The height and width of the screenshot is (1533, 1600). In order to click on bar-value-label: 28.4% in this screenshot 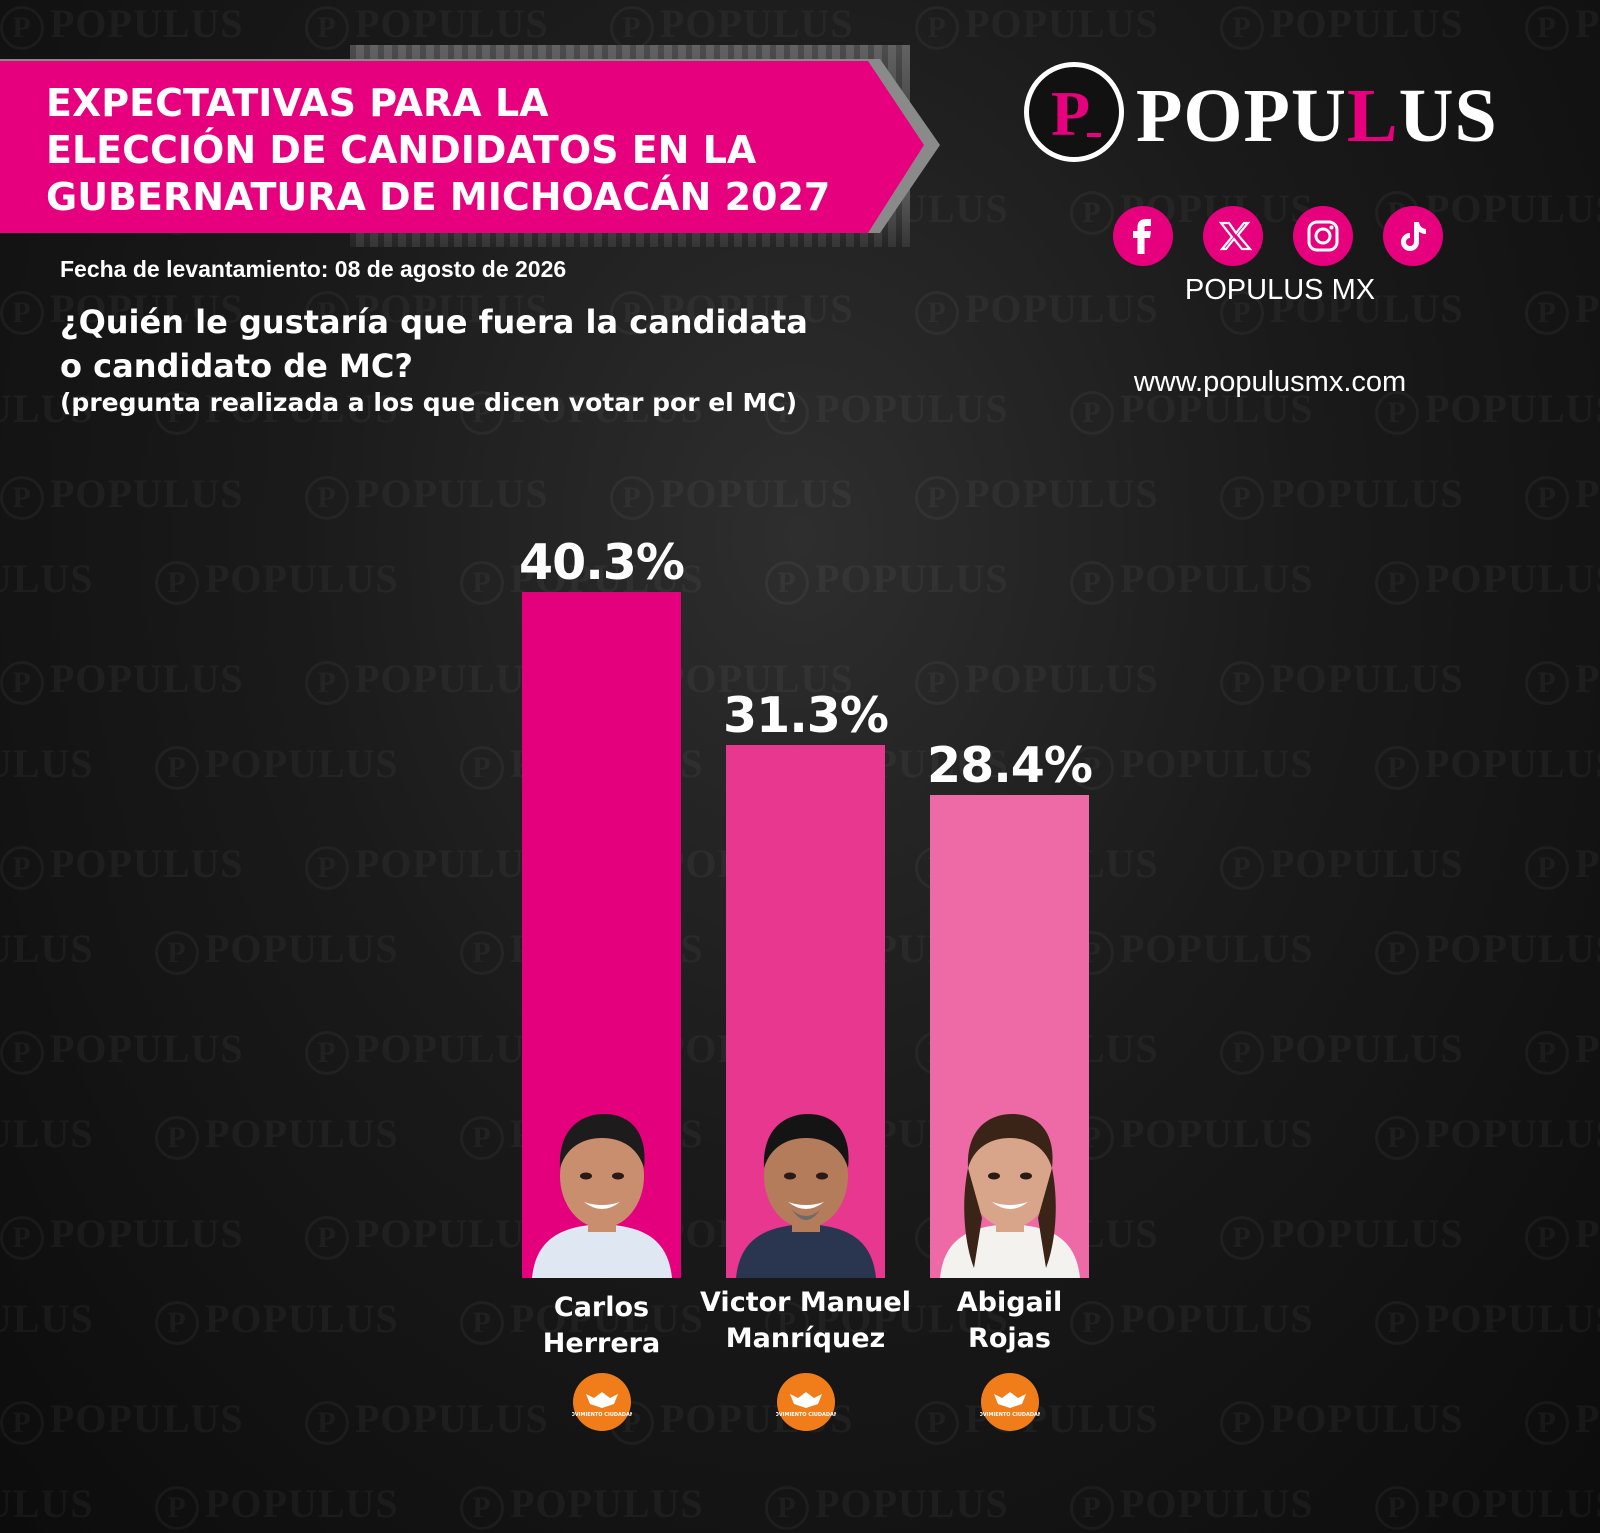, I will do `click(1010, 765)`.